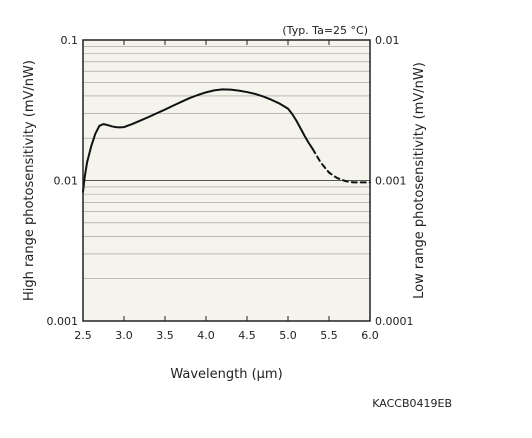  I want to click on x-tick-label: 5.0, so click(288, 335).